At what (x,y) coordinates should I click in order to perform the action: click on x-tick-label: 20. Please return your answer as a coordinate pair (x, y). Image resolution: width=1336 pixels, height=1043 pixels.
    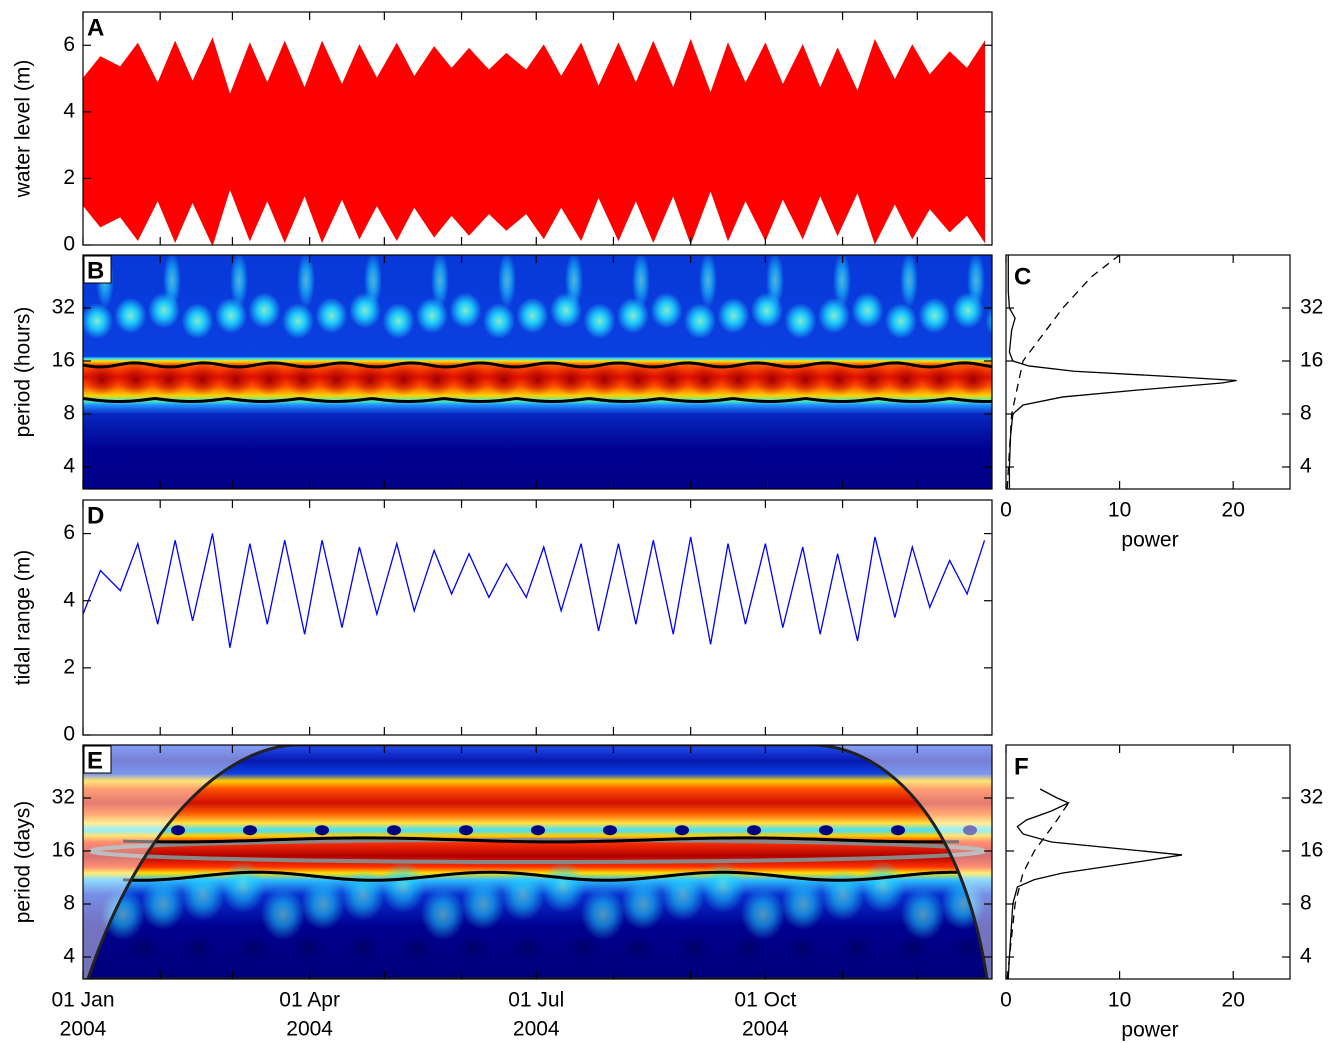
    Looking at the image, I should click on (1233, 1000).